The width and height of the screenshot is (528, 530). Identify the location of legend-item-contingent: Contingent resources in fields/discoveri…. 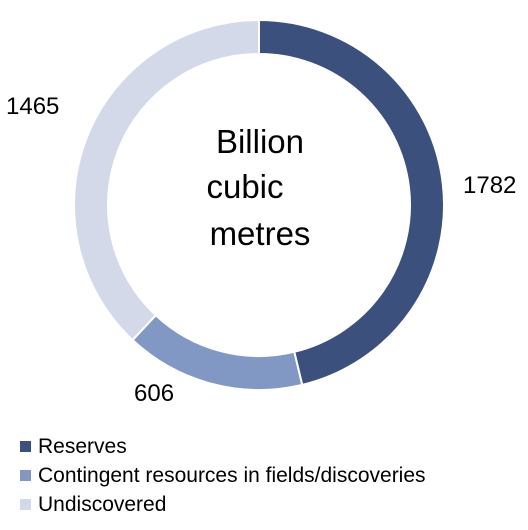
(223, 475).